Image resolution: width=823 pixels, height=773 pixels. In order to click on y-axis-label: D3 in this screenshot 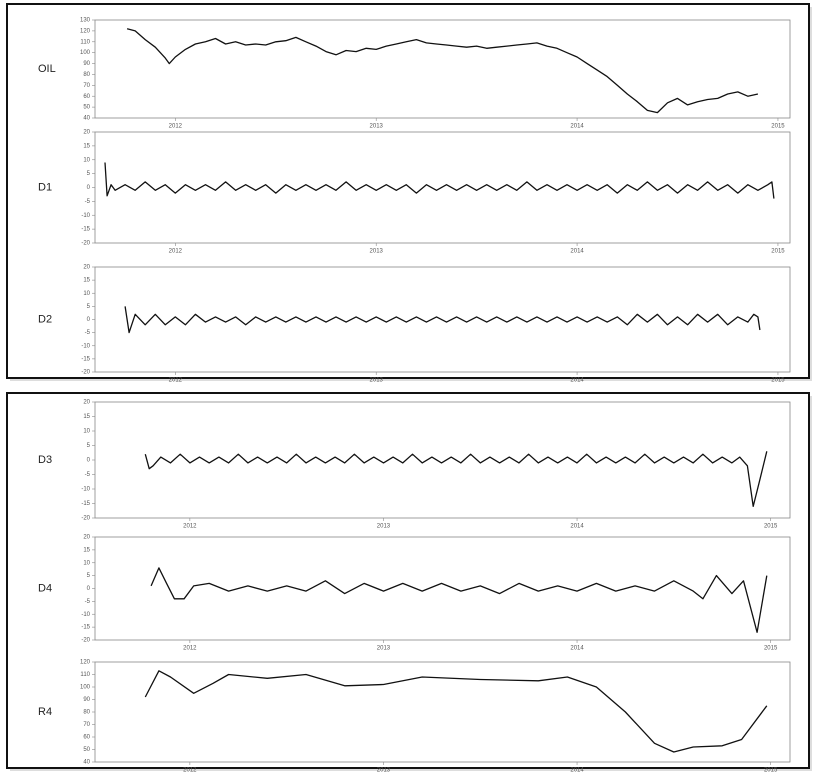, I will do `click(45, 460)`.